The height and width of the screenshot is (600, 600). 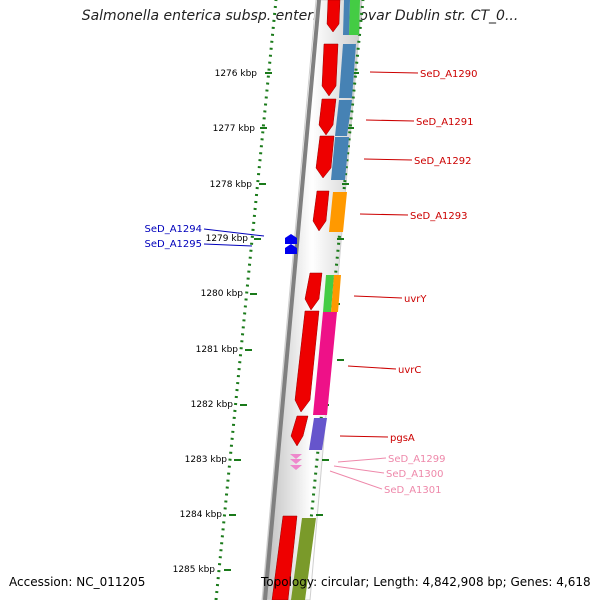 I want to click on gene-label-sed-a1293: SeD_A1293, so click(x=439, y=216).